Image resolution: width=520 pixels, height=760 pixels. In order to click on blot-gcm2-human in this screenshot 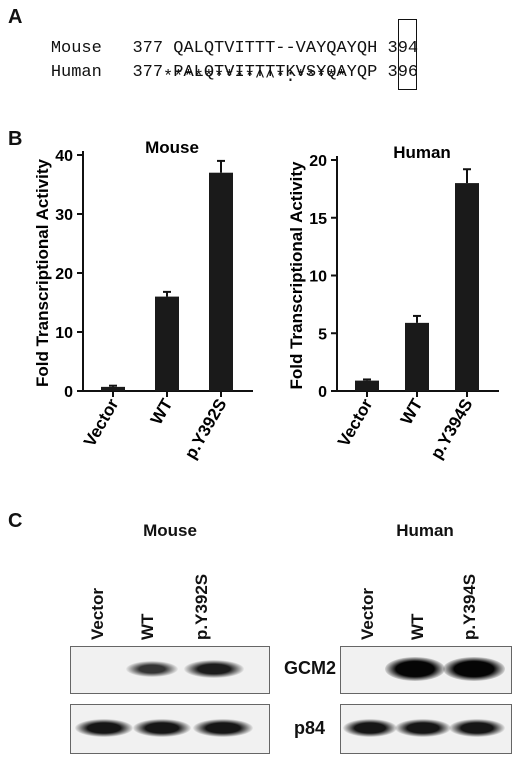, I will do `click(426, 670)`.